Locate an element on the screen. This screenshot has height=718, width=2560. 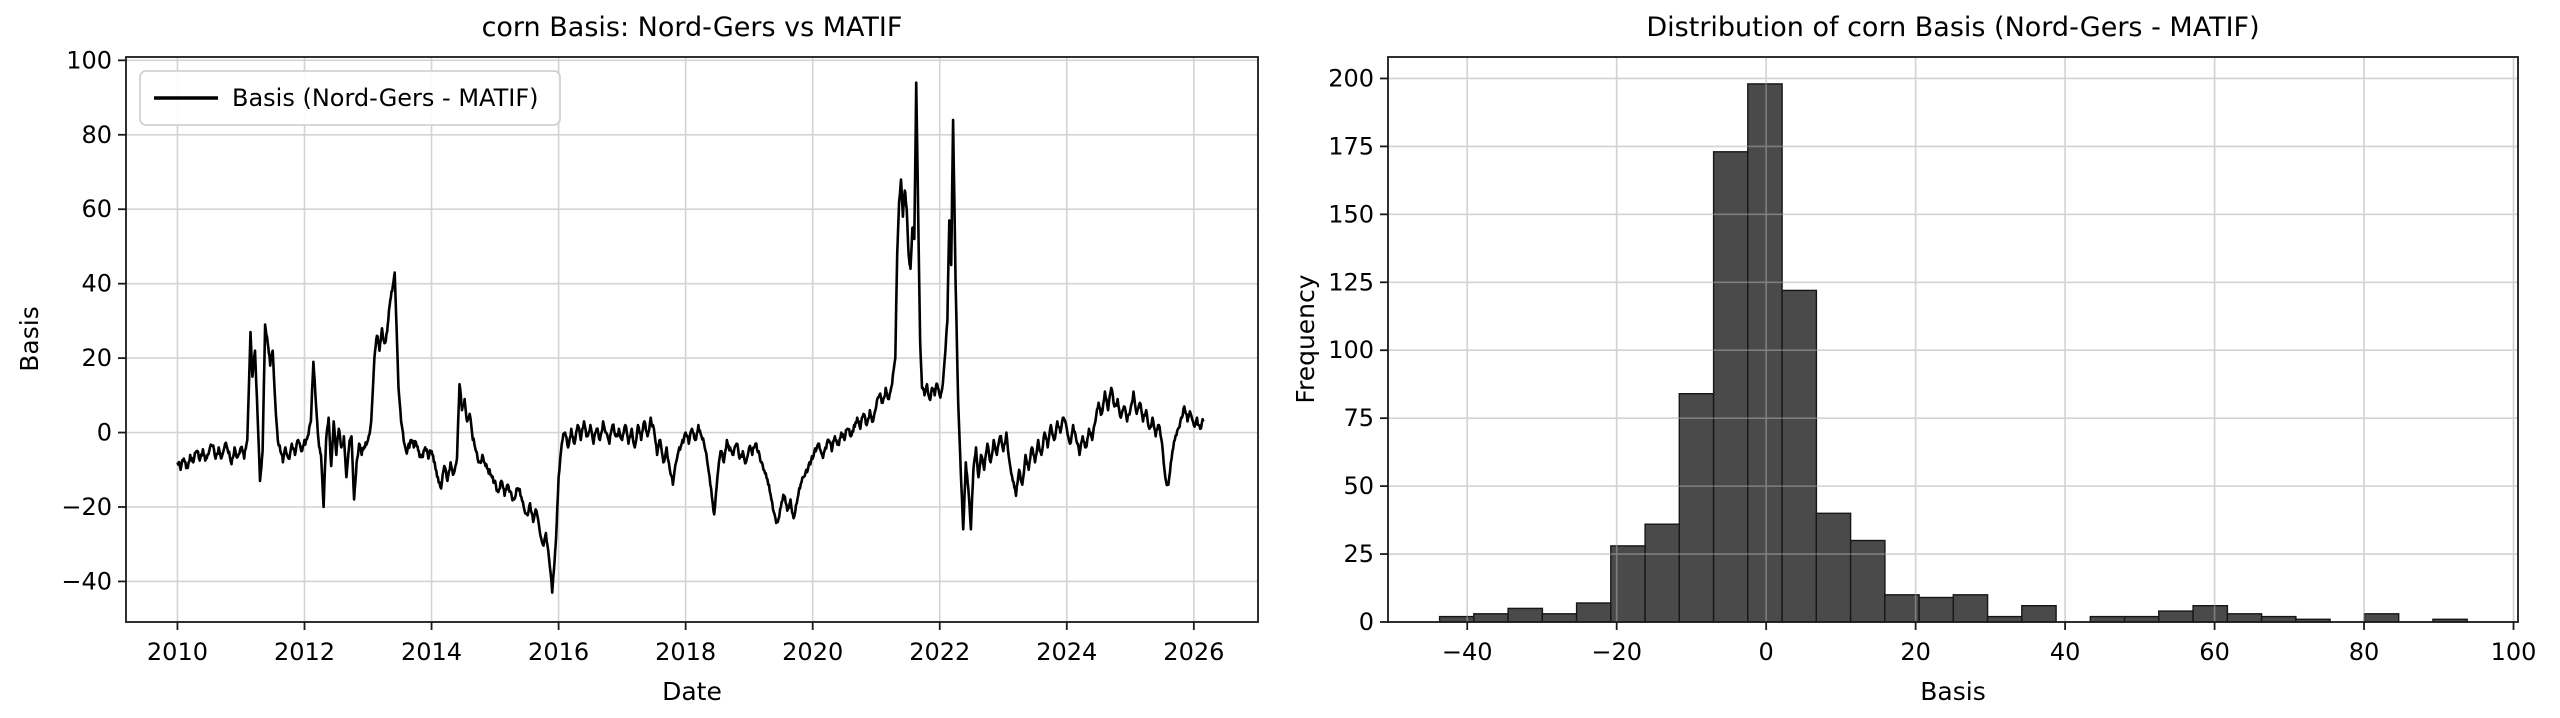
legend-box is located at coordinates (350, 98).